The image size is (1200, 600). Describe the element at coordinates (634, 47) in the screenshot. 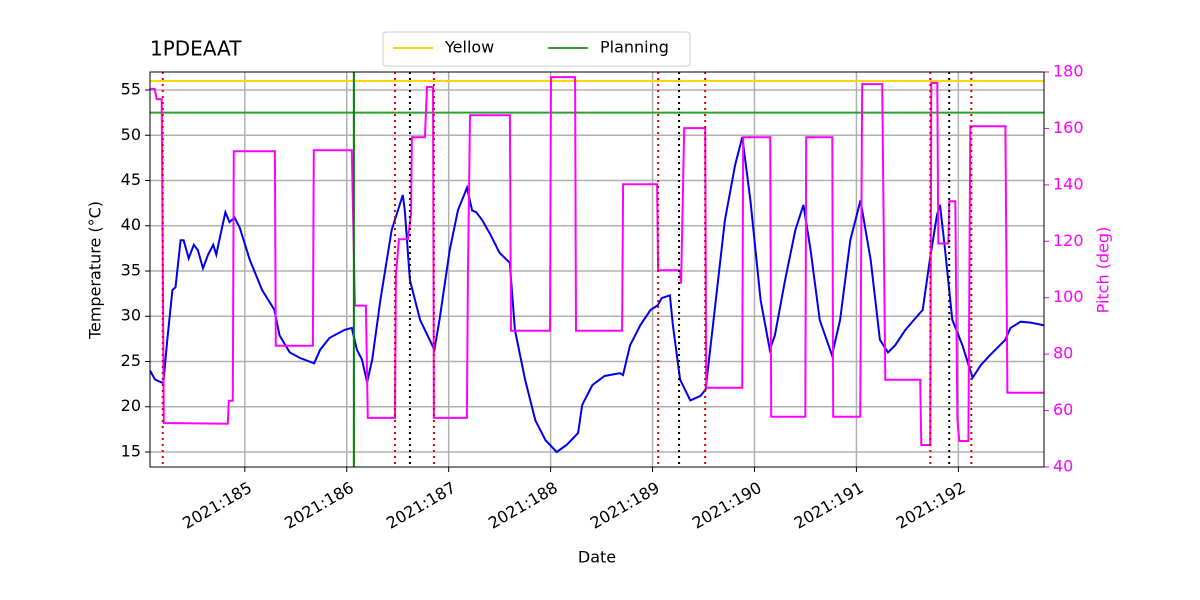

I see `legend-label: Planning` at that location.